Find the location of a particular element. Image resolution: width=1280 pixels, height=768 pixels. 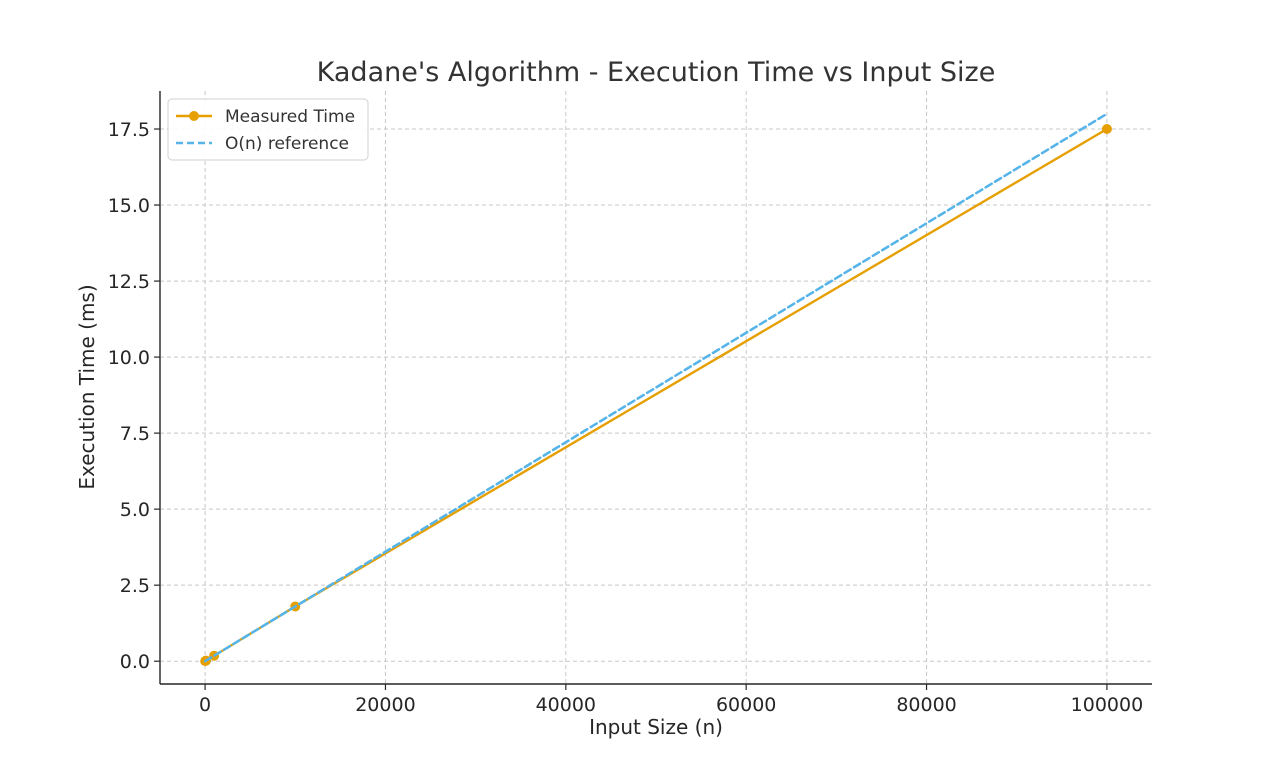

x-tick-label: 40000 is located at coordinates (566, 705).